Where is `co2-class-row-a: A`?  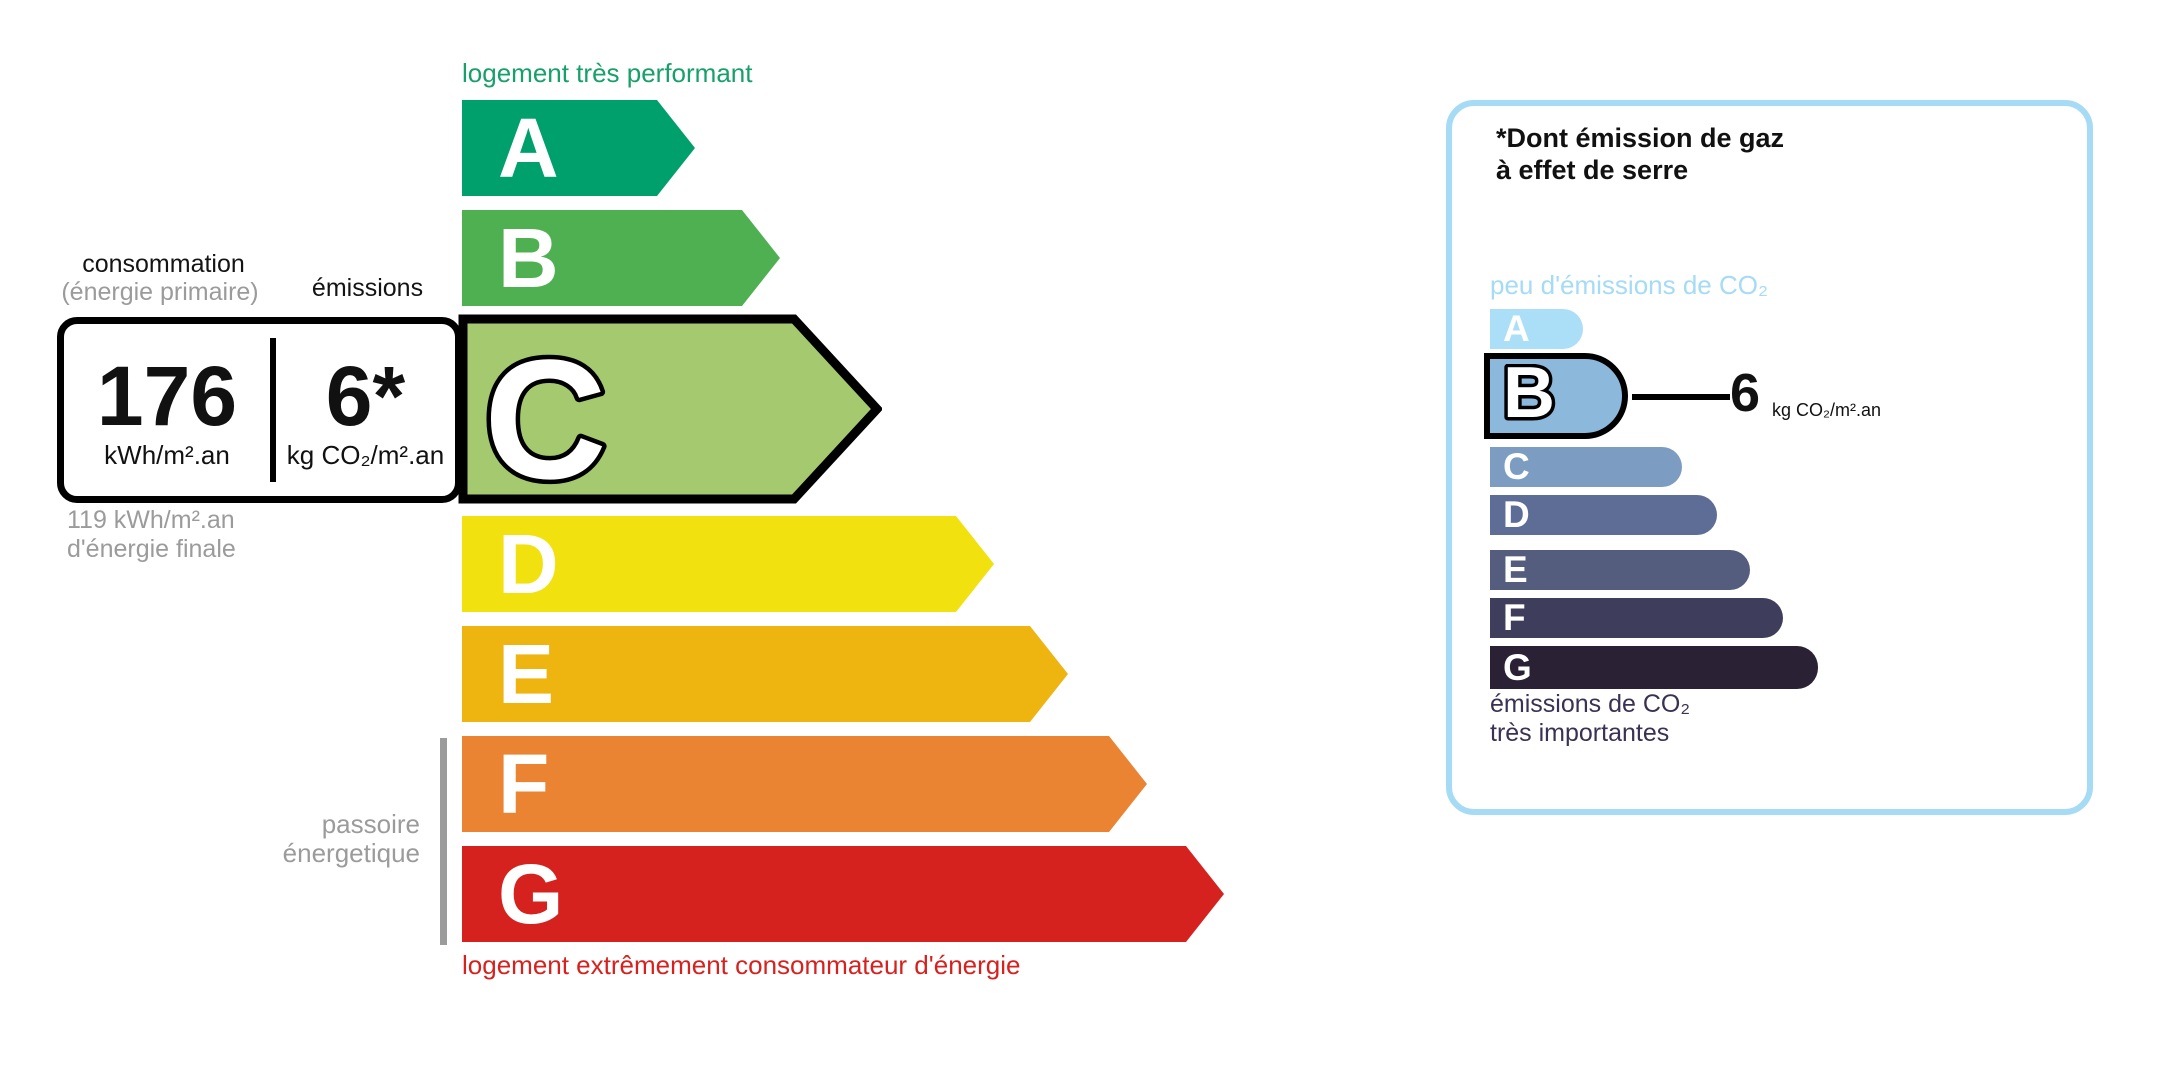 co2-class-row-a: A is located at coordinates (1536, 329).